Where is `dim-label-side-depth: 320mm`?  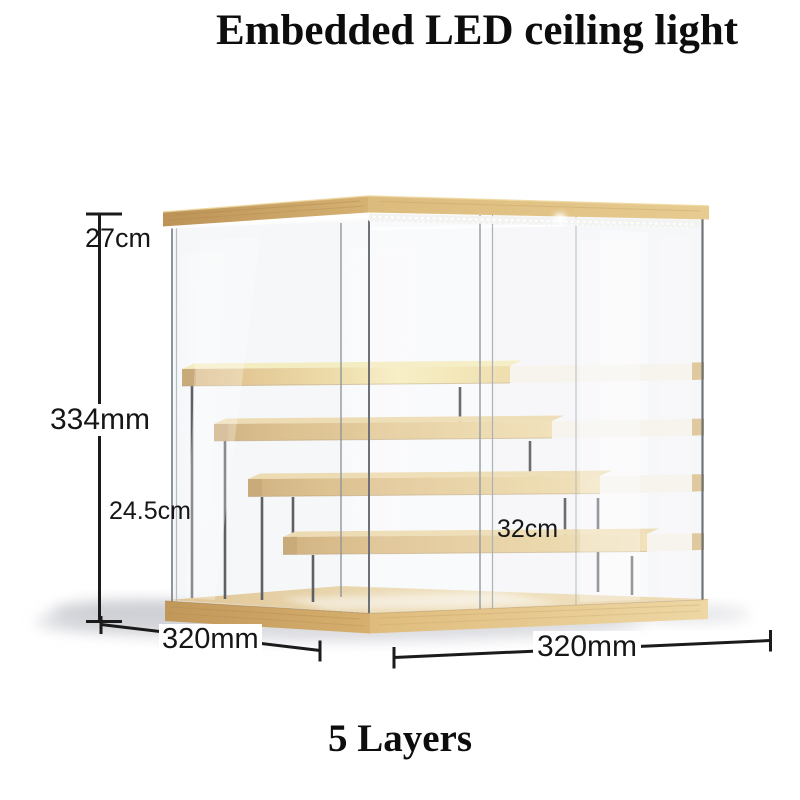 dim-label-side-depth: 320mm is located at coordinates (210, 639).